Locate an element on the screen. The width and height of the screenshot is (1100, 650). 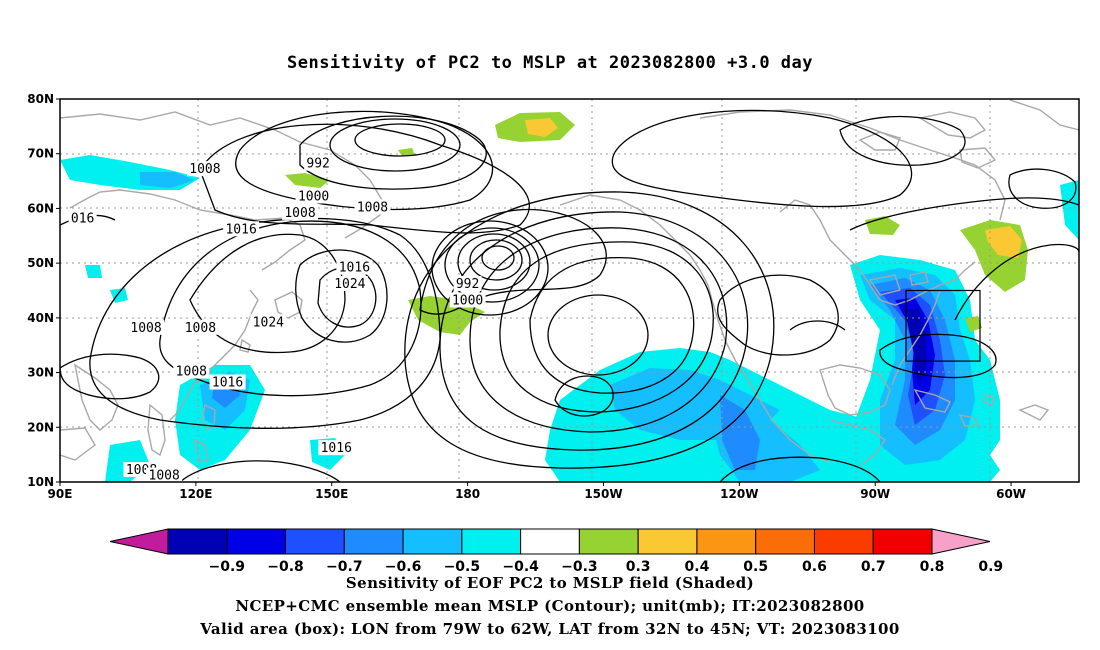
lat-tick-label: 60N is located at coordinates (40, 208).